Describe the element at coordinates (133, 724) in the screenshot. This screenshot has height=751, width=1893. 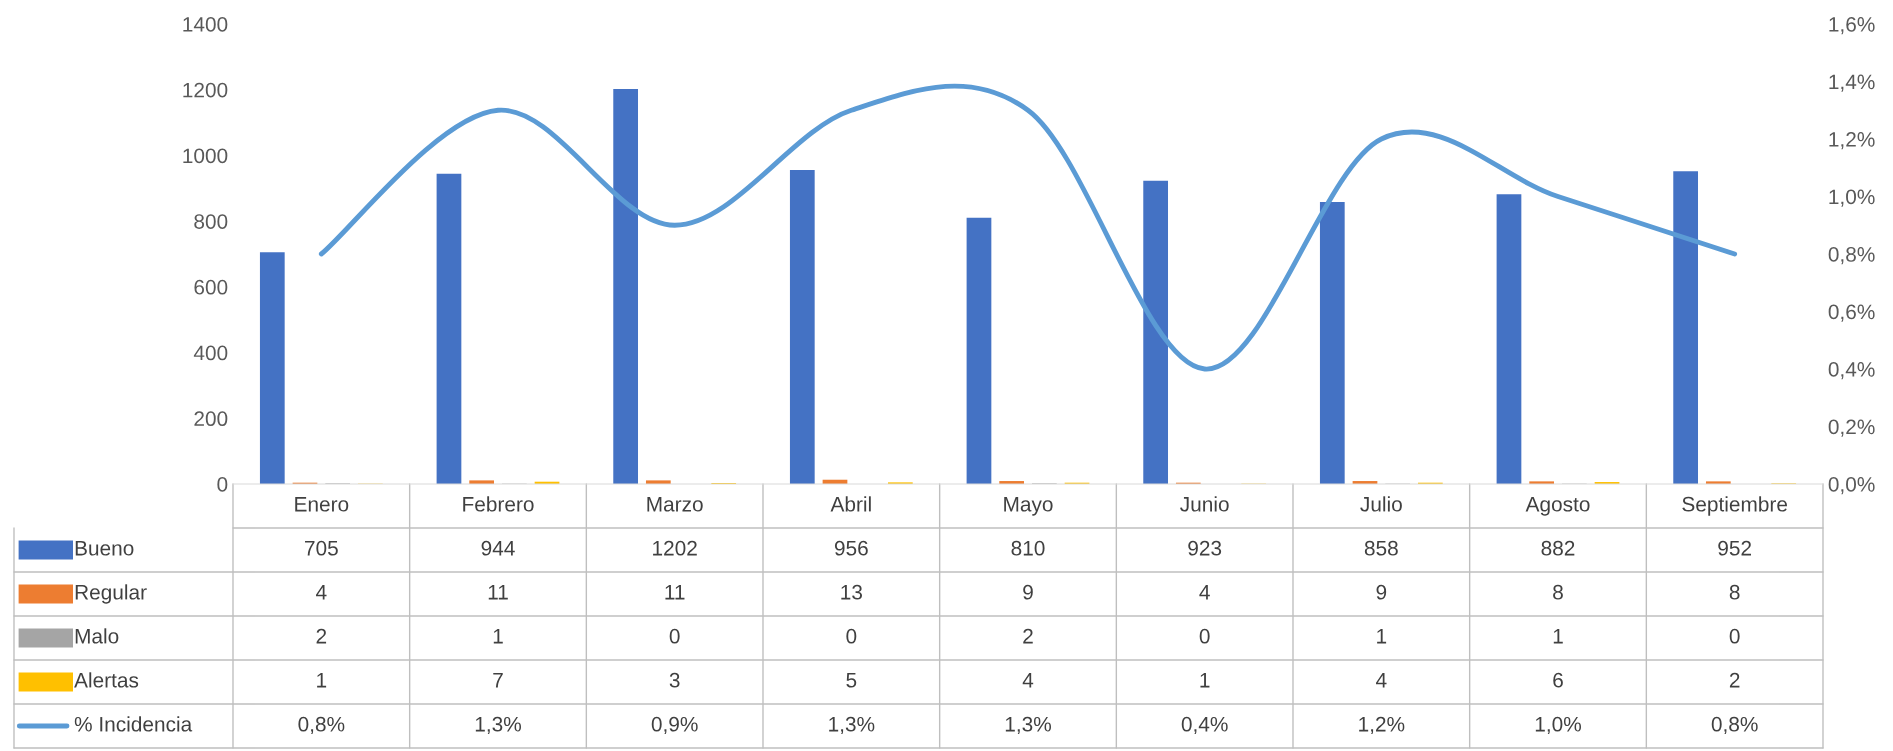
I see `legend-label: % Incidencia` at that location.